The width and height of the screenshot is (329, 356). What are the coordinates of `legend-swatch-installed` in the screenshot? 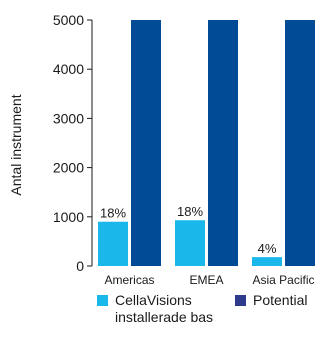 It's located at (102, 300).